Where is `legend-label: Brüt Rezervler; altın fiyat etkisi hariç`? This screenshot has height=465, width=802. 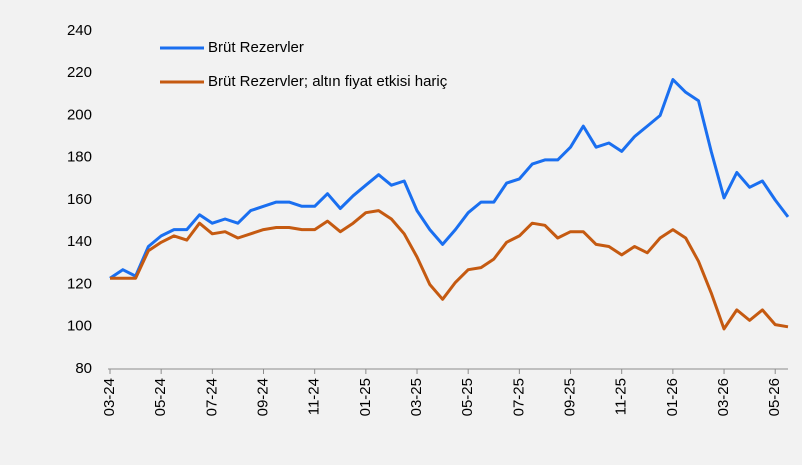 legend-label: Brüt Rezervler; altın fiyat etkisi hariç is located at coordinates (328, 81).